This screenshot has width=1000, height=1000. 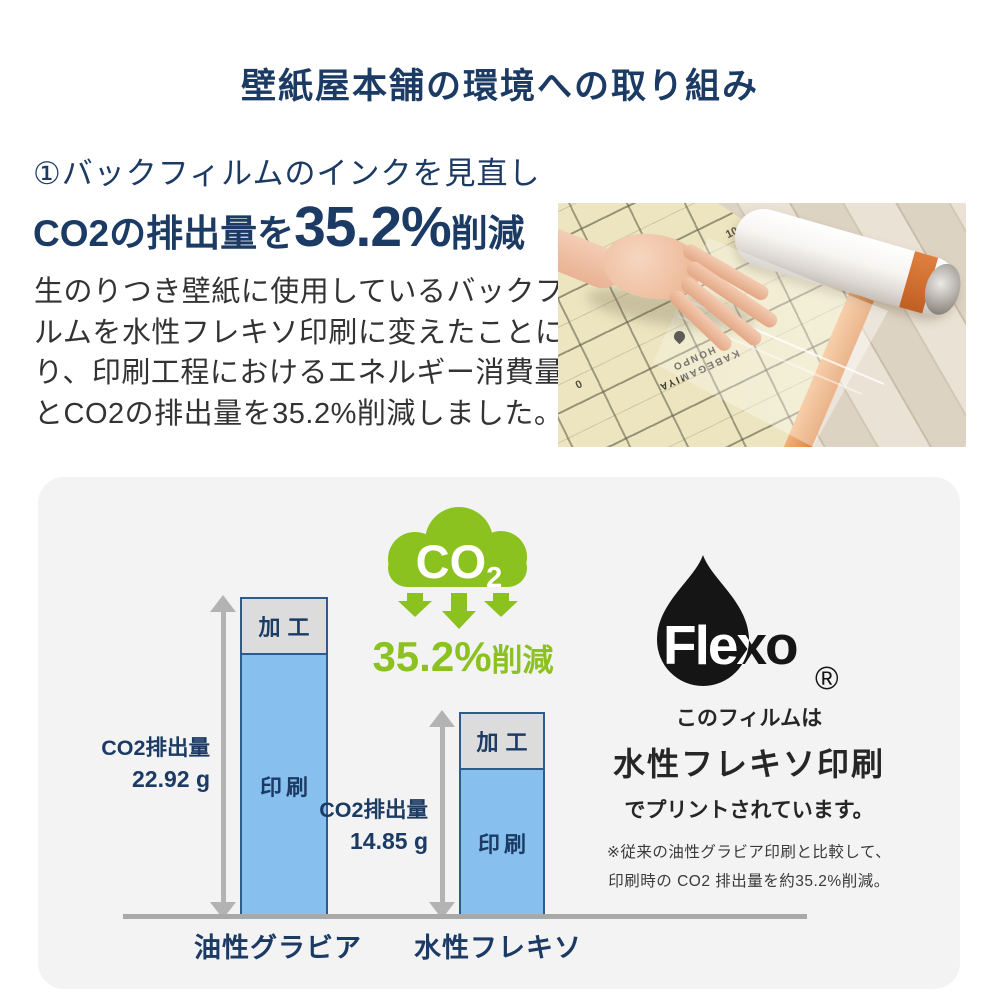 I want to click on body-line: ルムを水性フレキソ印刷に変えたことによ, so click(x=314, y=332).